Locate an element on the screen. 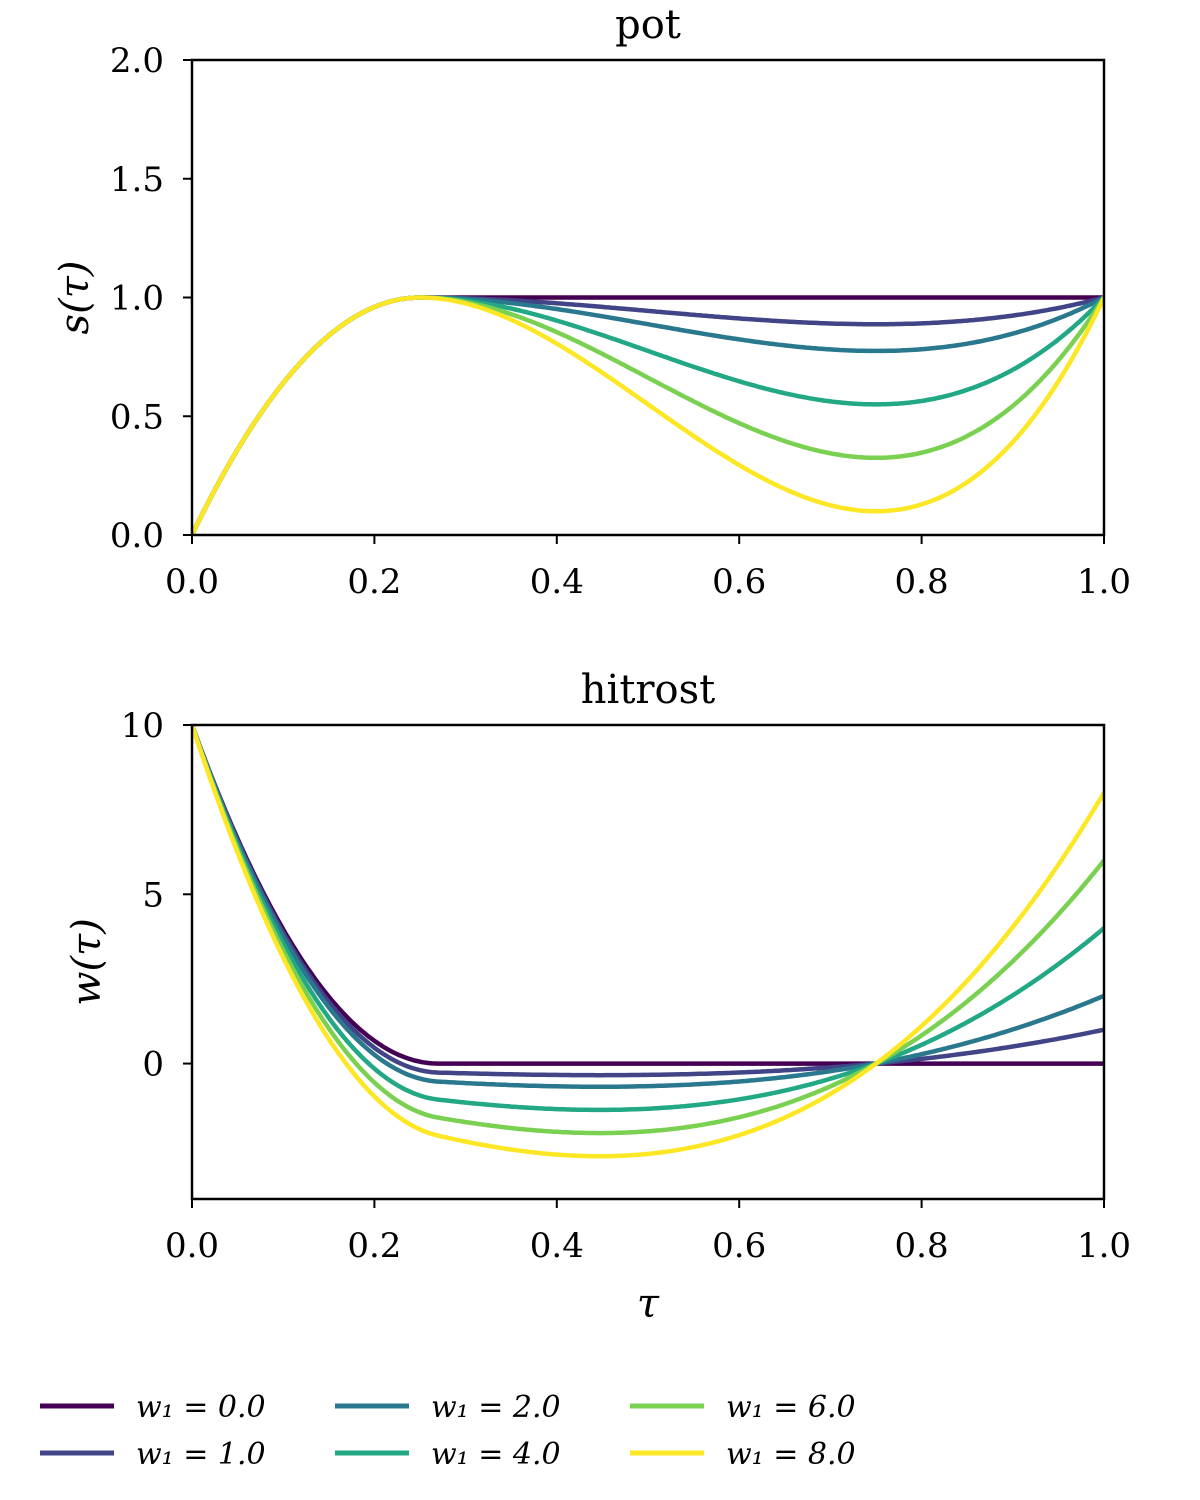  legend-label: w₁ = 1.0 is located at coordinates (201, 1454).